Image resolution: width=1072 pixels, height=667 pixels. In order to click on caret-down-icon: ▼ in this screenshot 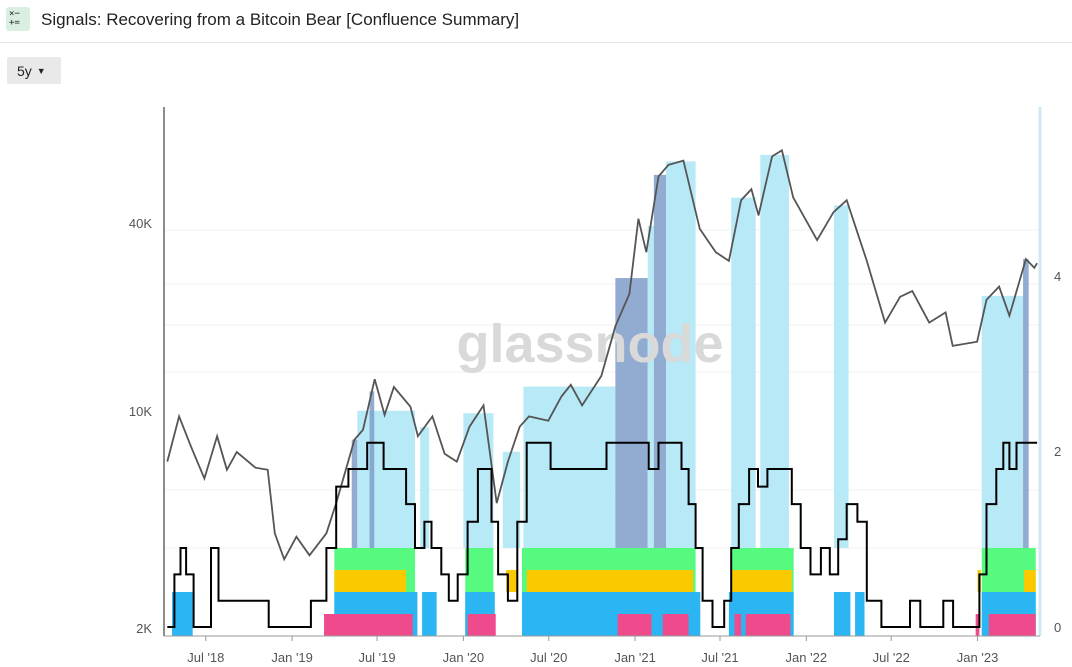, I will do `click(41, 70)`.